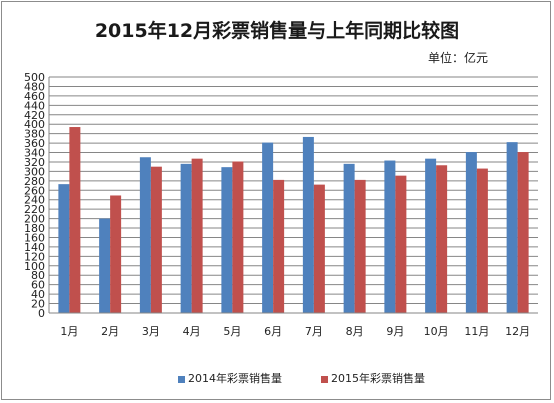 This screenshot has width=554, height=403. What do you see at coordinates (355, 331) in the screenshot?
I see `x-tick-label: 8月` at bounding box center [355, 331].